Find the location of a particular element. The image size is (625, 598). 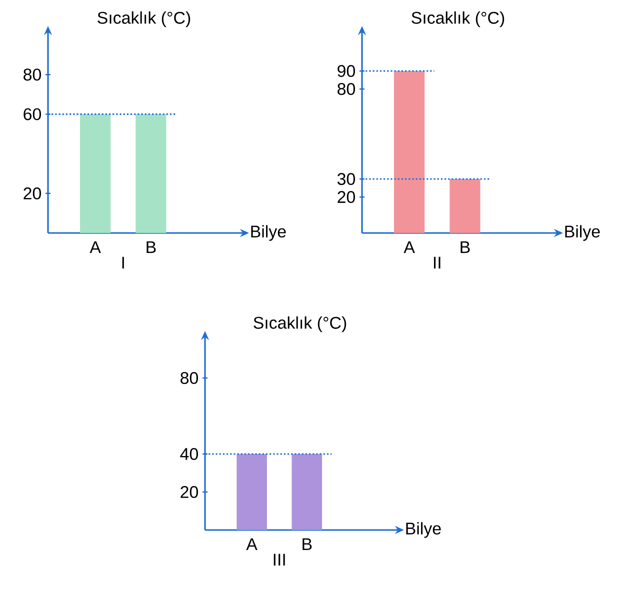

y-tick-label: 30 is located at coordinates (346, 178).